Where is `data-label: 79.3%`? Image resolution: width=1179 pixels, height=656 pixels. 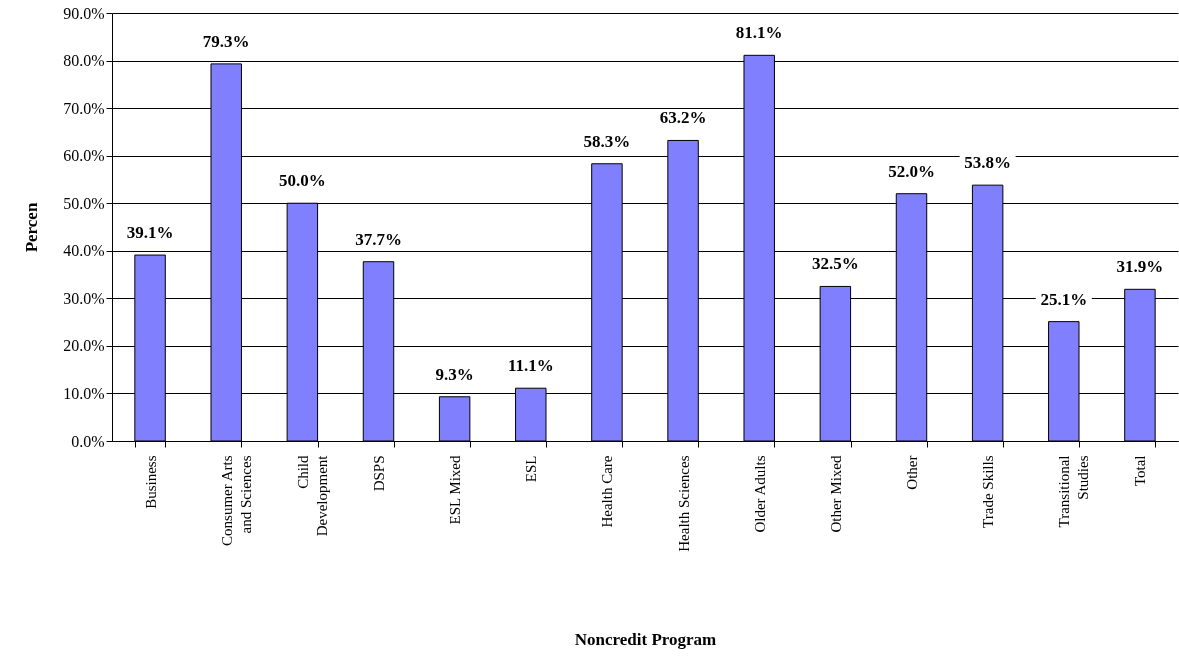
data-label: 79.3% is located at coordinates (226, 41).